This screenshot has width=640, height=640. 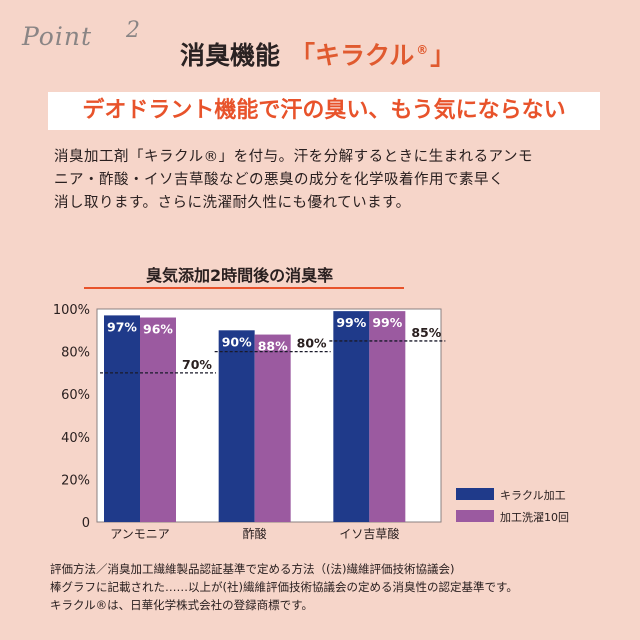 What do you see at coordinates (352, 55) in the screenshot?
I see `title-accent-open: 「キラクル` at bounding box center [352, 55].